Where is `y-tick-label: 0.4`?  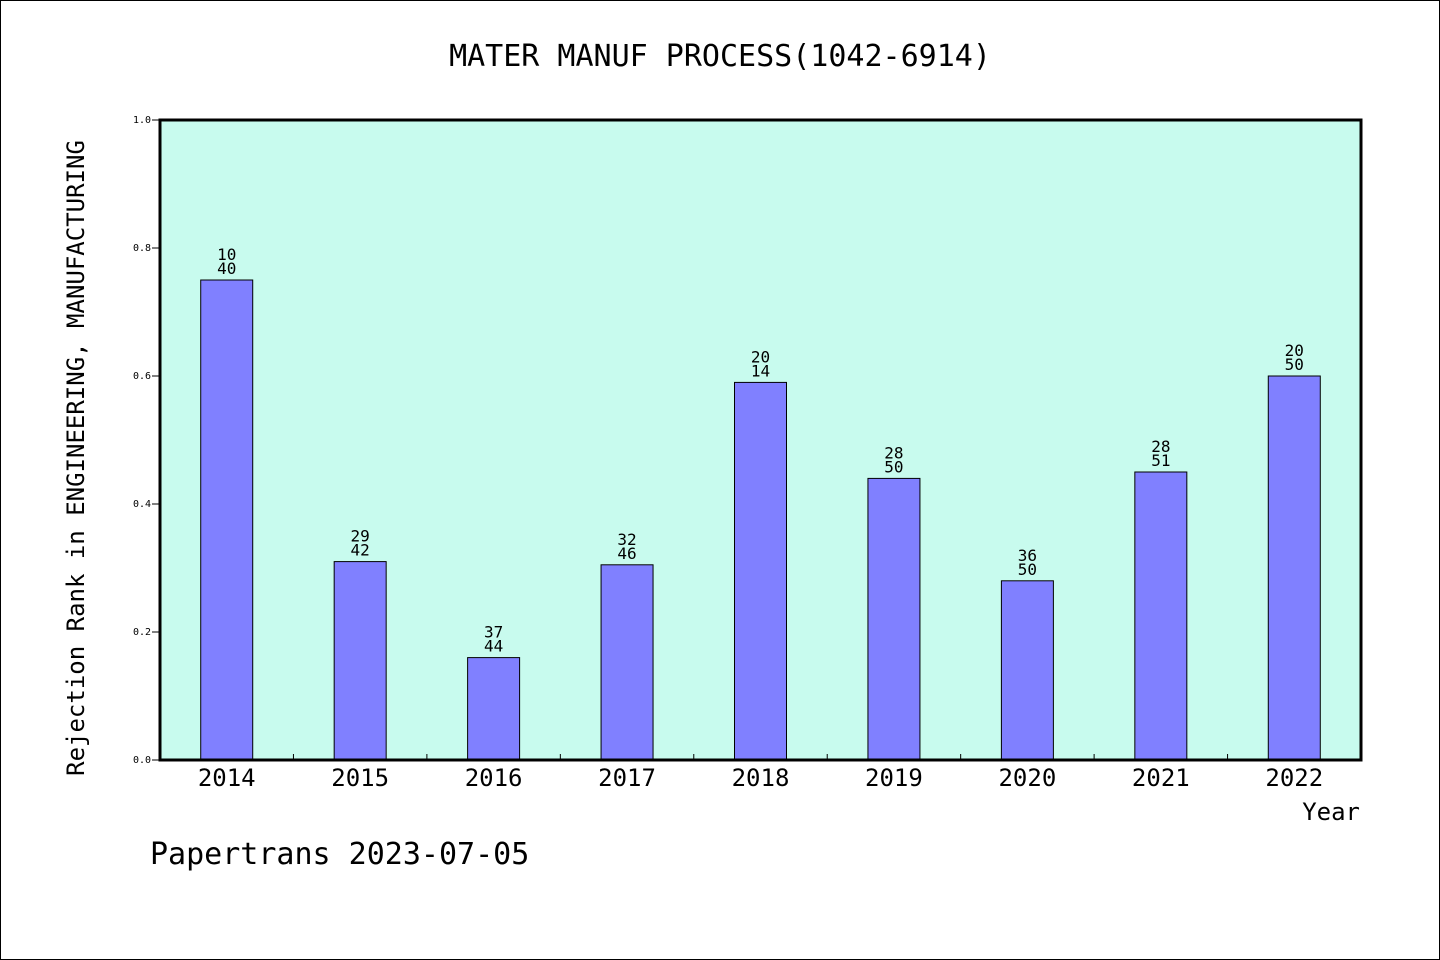
y-tick-label: 0.4 is located at coordinates (142, 504).